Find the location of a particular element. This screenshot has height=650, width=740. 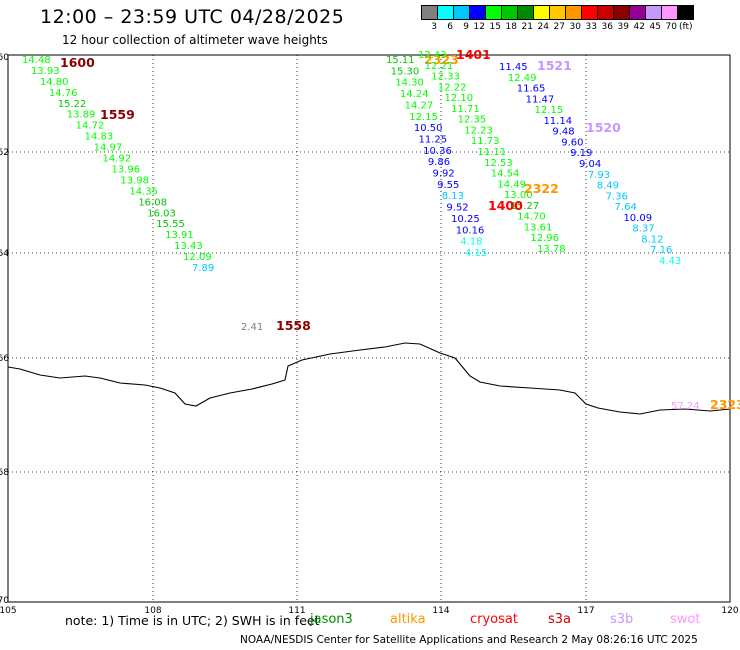

satellite-label: swot is located at coordinates (685, 619).